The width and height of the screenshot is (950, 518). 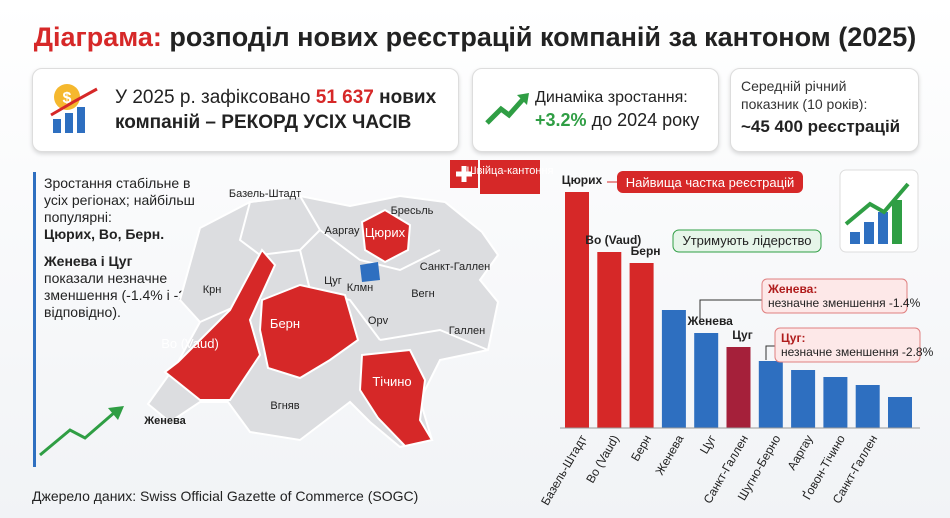 What do you see at coordinates (455, 267) in the screenshot?
I see `map-label: Санкт-Галлен` at bounding box center [455, 267].